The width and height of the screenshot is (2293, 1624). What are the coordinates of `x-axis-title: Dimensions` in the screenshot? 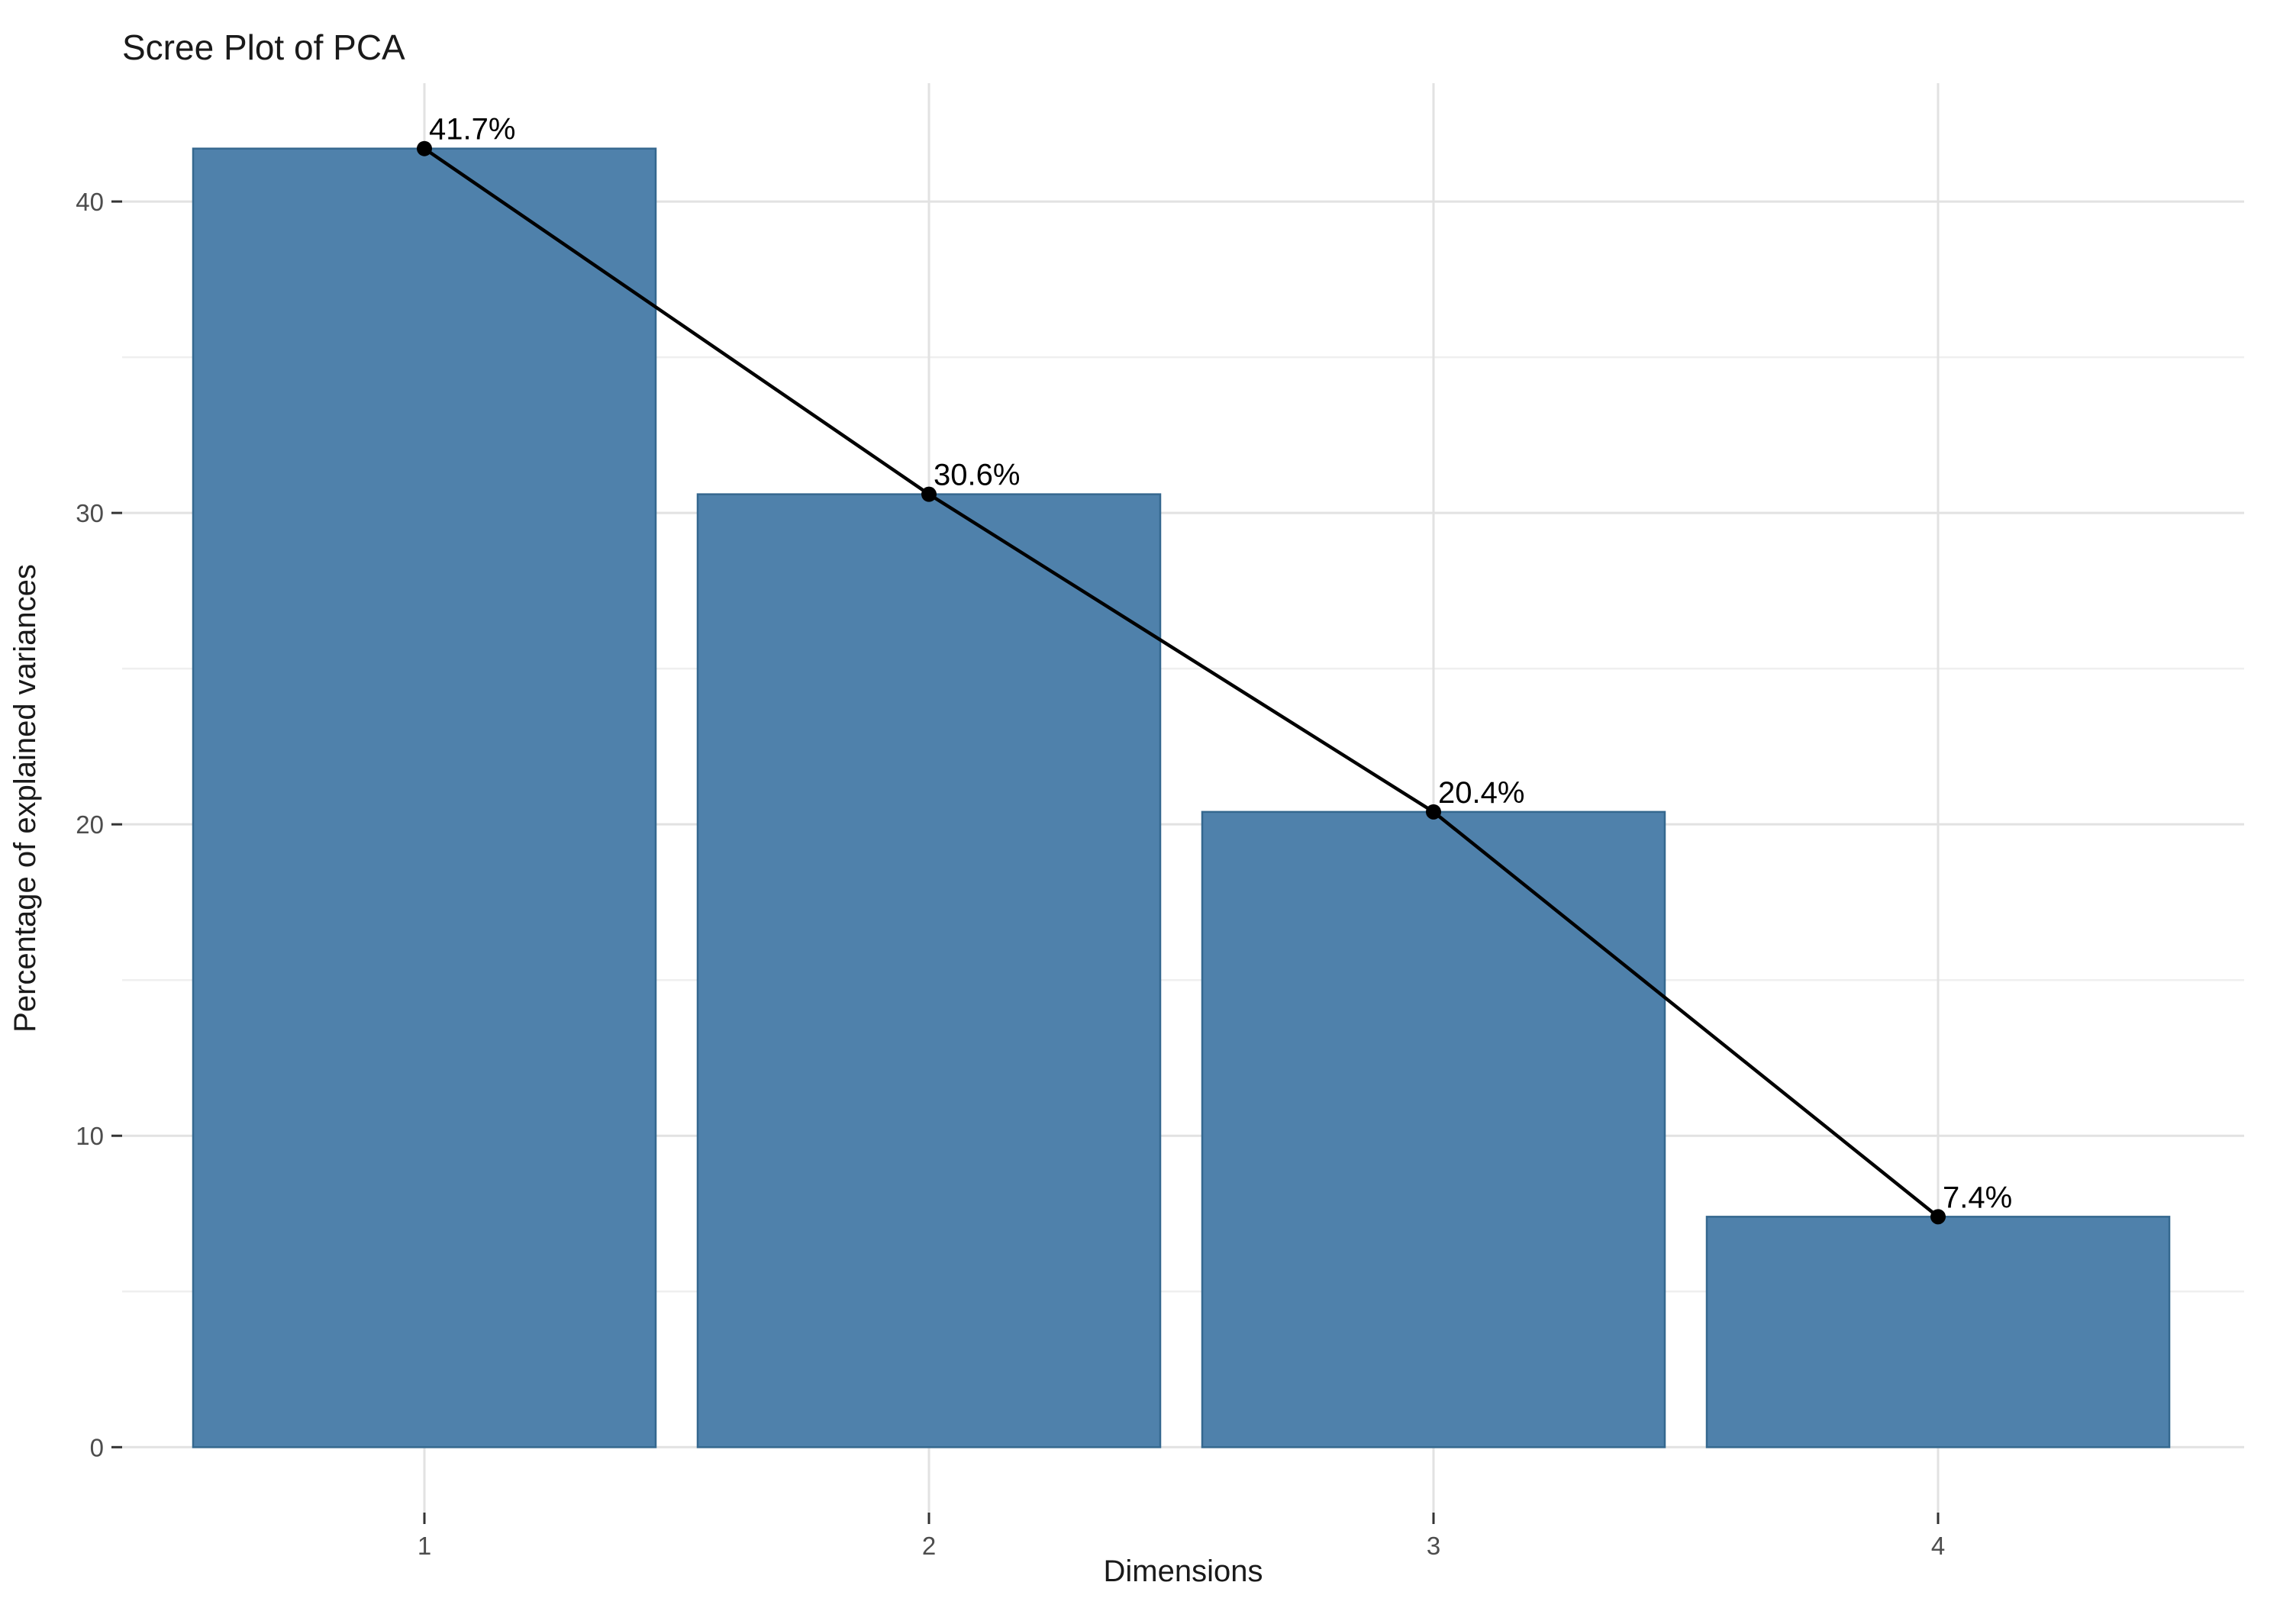 It's located at (1184, 1572).